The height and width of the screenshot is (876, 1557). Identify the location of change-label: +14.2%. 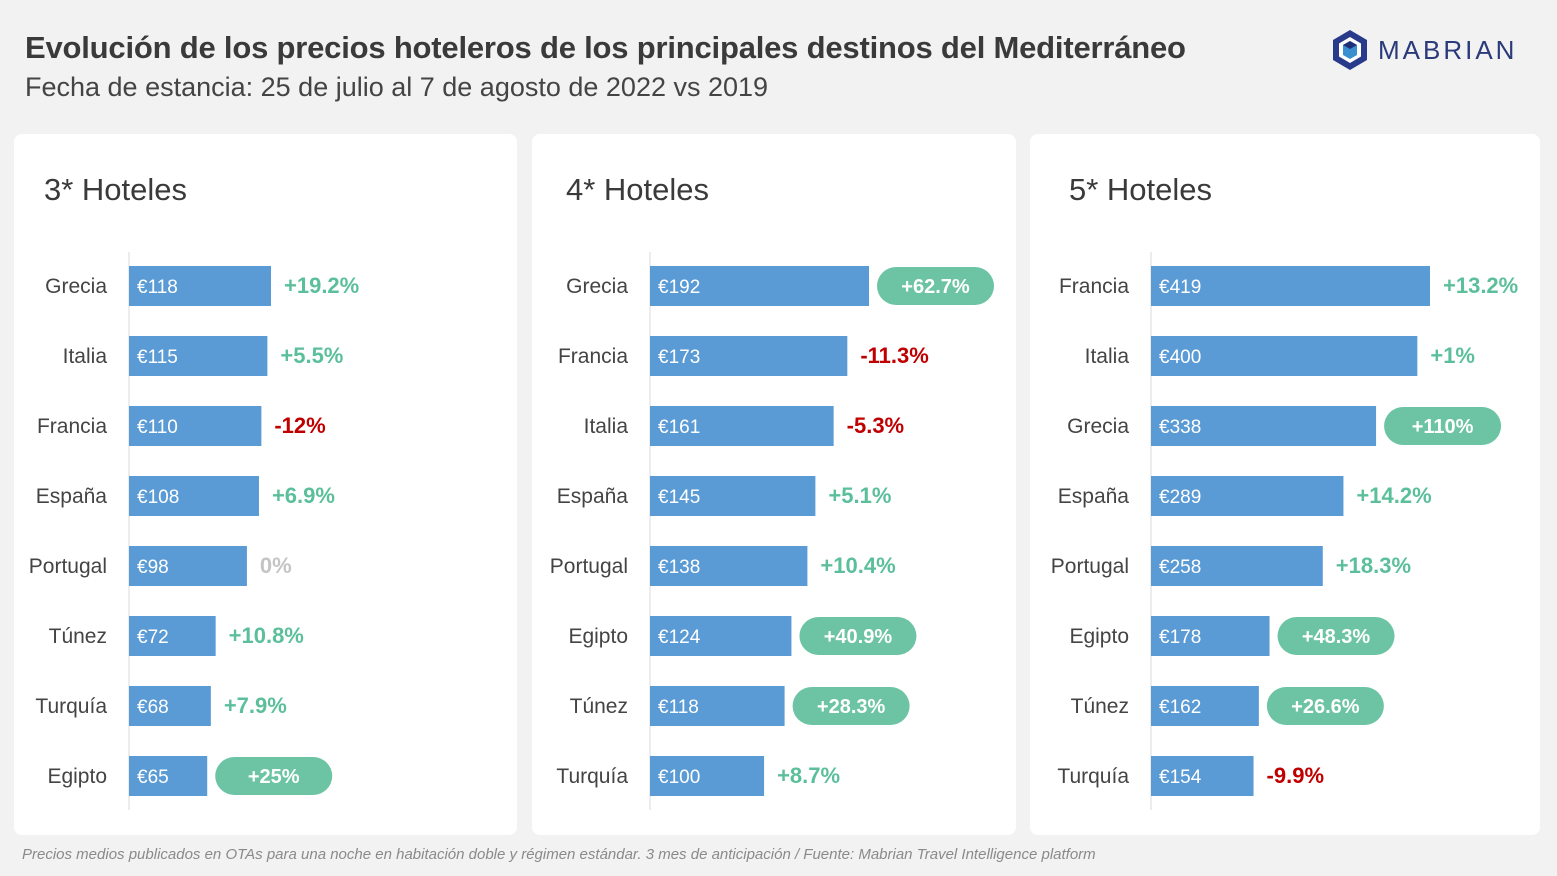
(1393, 495).